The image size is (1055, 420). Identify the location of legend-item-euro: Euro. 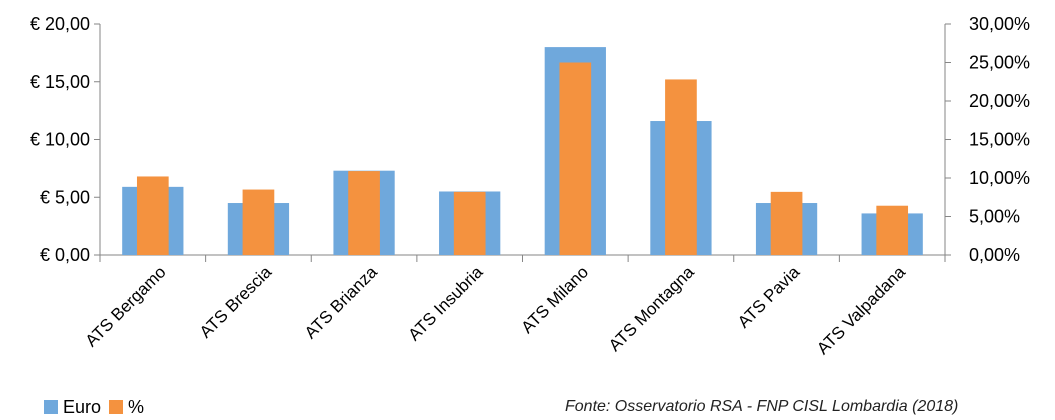
(72, 407).